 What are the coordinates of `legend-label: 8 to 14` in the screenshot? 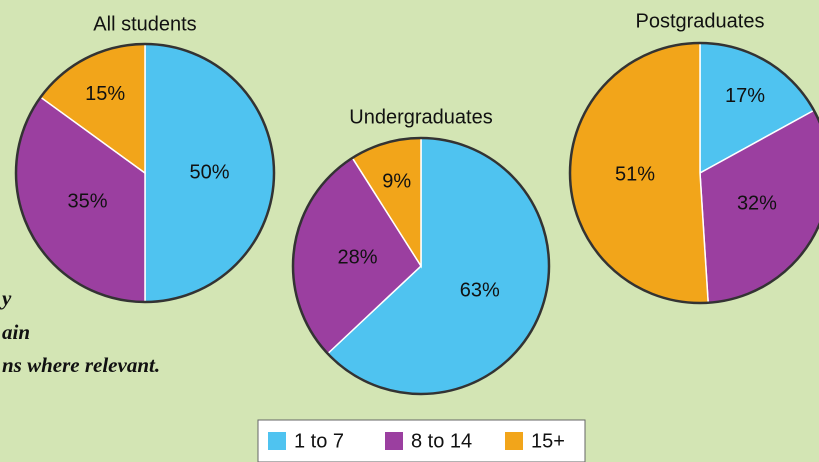 It's located at (441, 441).